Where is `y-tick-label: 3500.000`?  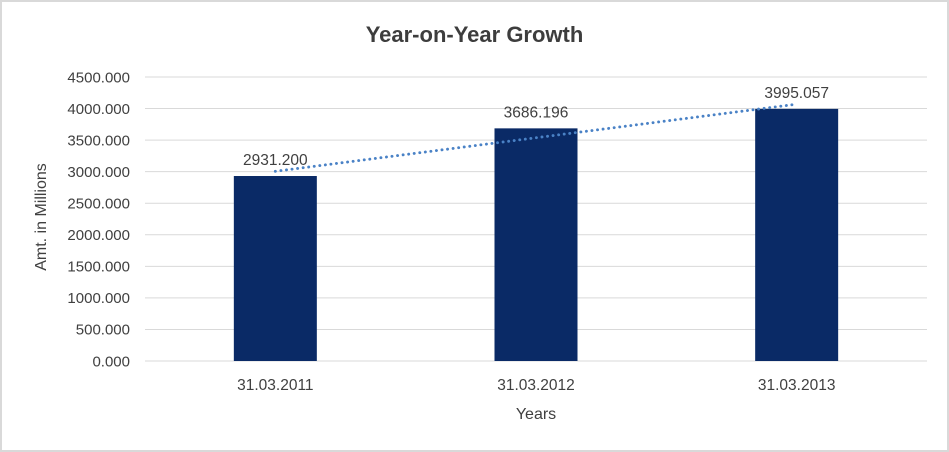 y-tick-label: 3500.000 is located at coordinates (98, 140).